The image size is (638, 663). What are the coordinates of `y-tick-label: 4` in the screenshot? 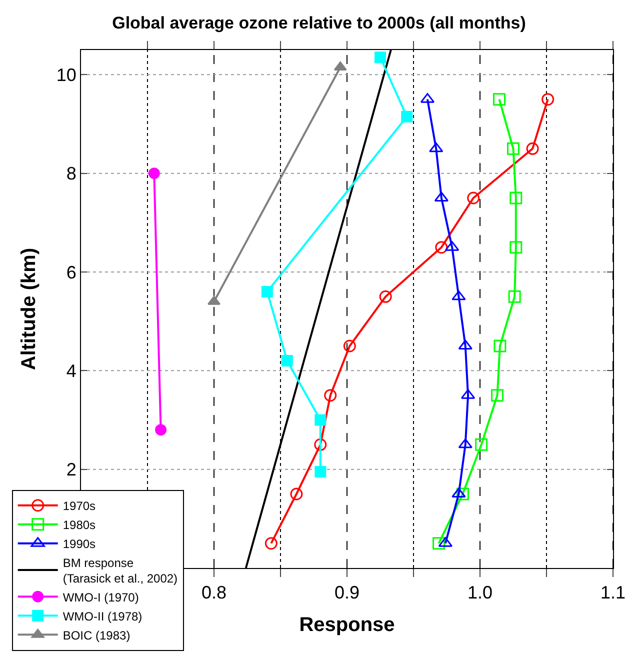 It's located at (71, 370).